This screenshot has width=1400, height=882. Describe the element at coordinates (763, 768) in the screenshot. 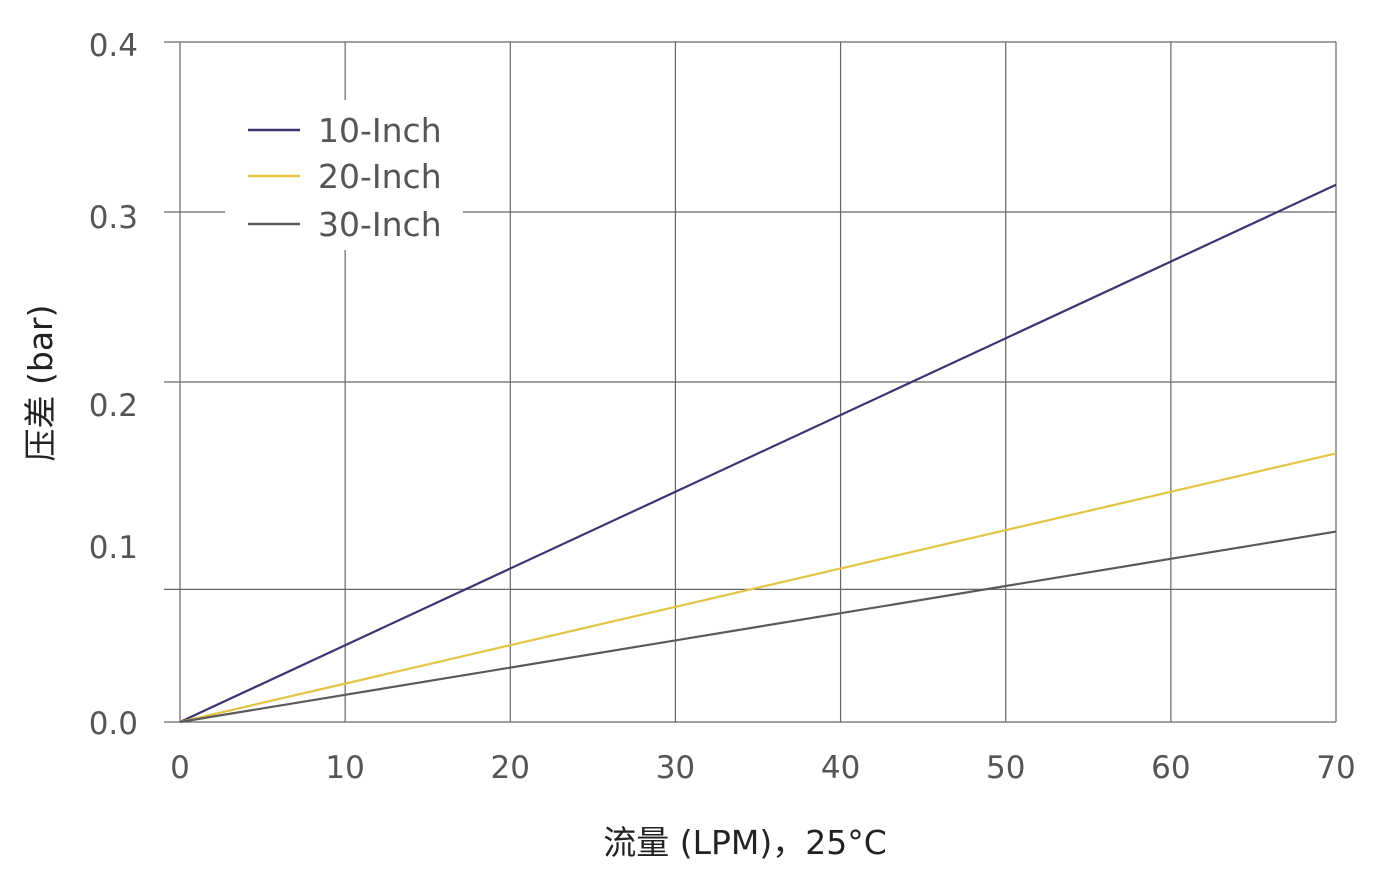

I see `x-axis-ticks: 0 10 20 30 40 50 60 70` at that location.